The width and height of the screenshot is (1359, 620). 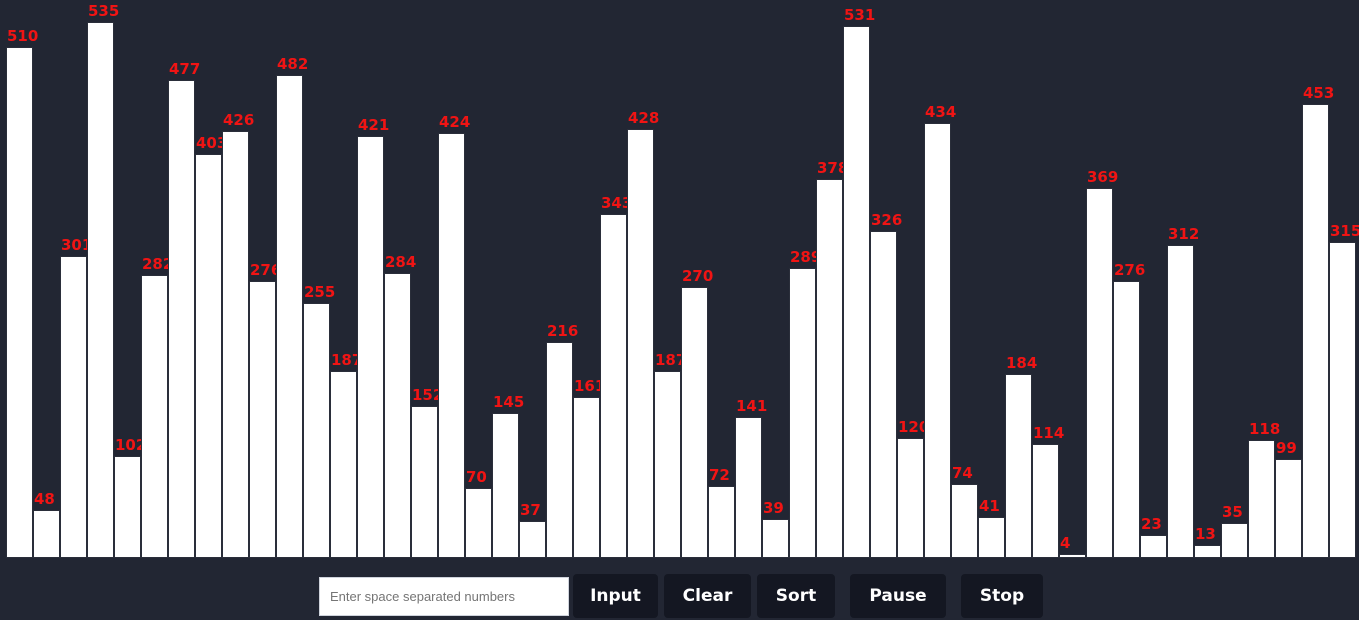 What do you see at coordinates (590, 386) in the screenshot?
I see `bar-value-label: 161` at bounding box center [590, 386].